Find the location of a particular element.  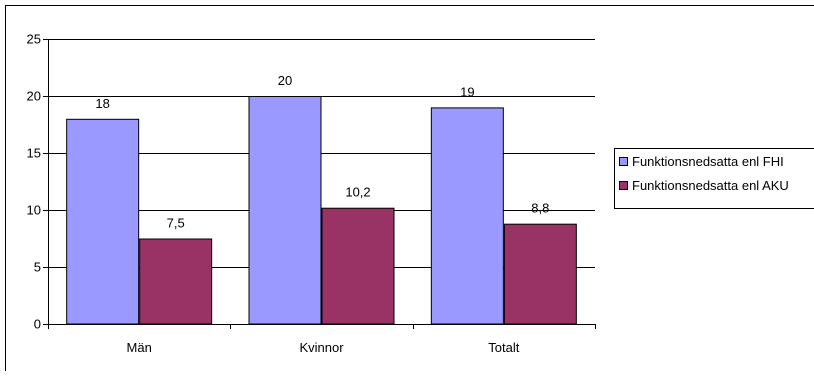

bar-1-män is located at coordinates (103, 221).